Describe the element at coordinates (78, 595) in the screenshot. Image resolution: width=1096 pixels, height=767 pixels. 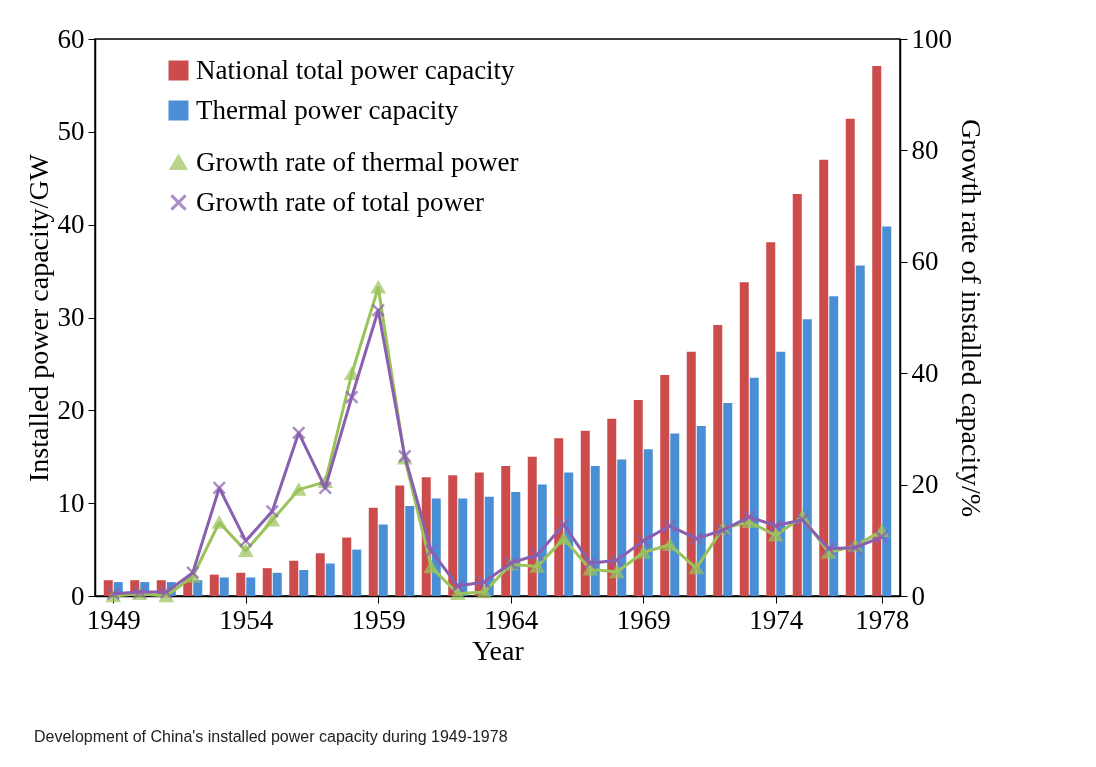
I see `y-tick-label: 0` at that location.